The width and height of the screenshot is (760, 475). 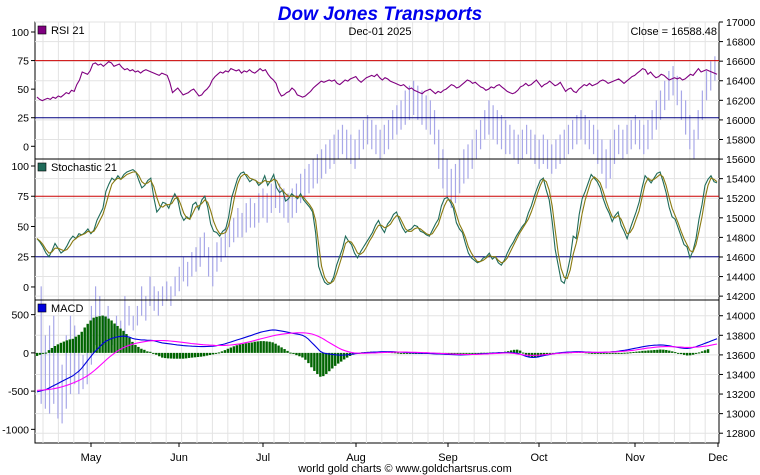 I want to click on price-tick-label: 14800, so click(x=740, y=238).